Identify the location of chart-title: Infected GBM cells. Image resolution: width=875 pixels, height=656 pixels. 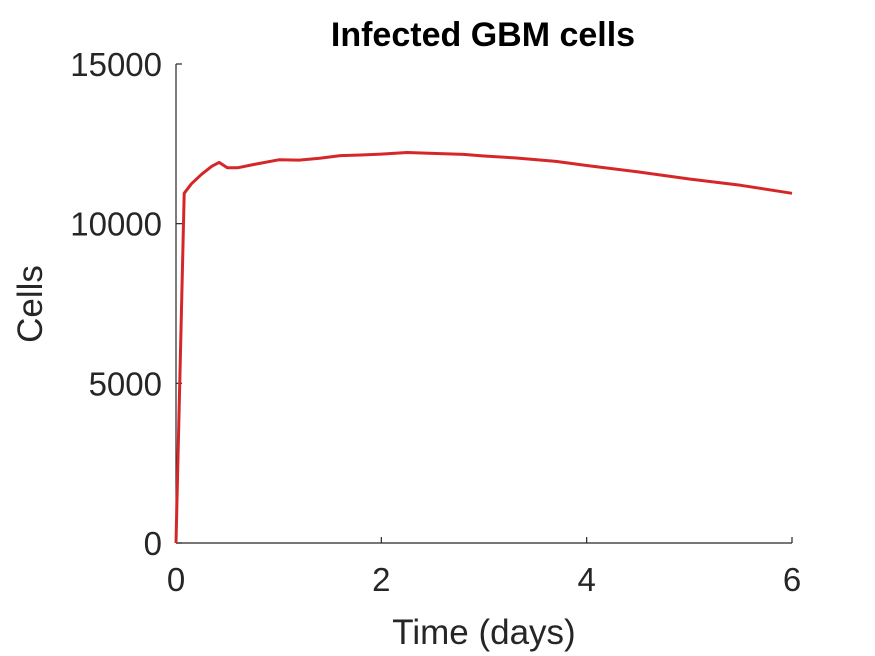
(483, 35).